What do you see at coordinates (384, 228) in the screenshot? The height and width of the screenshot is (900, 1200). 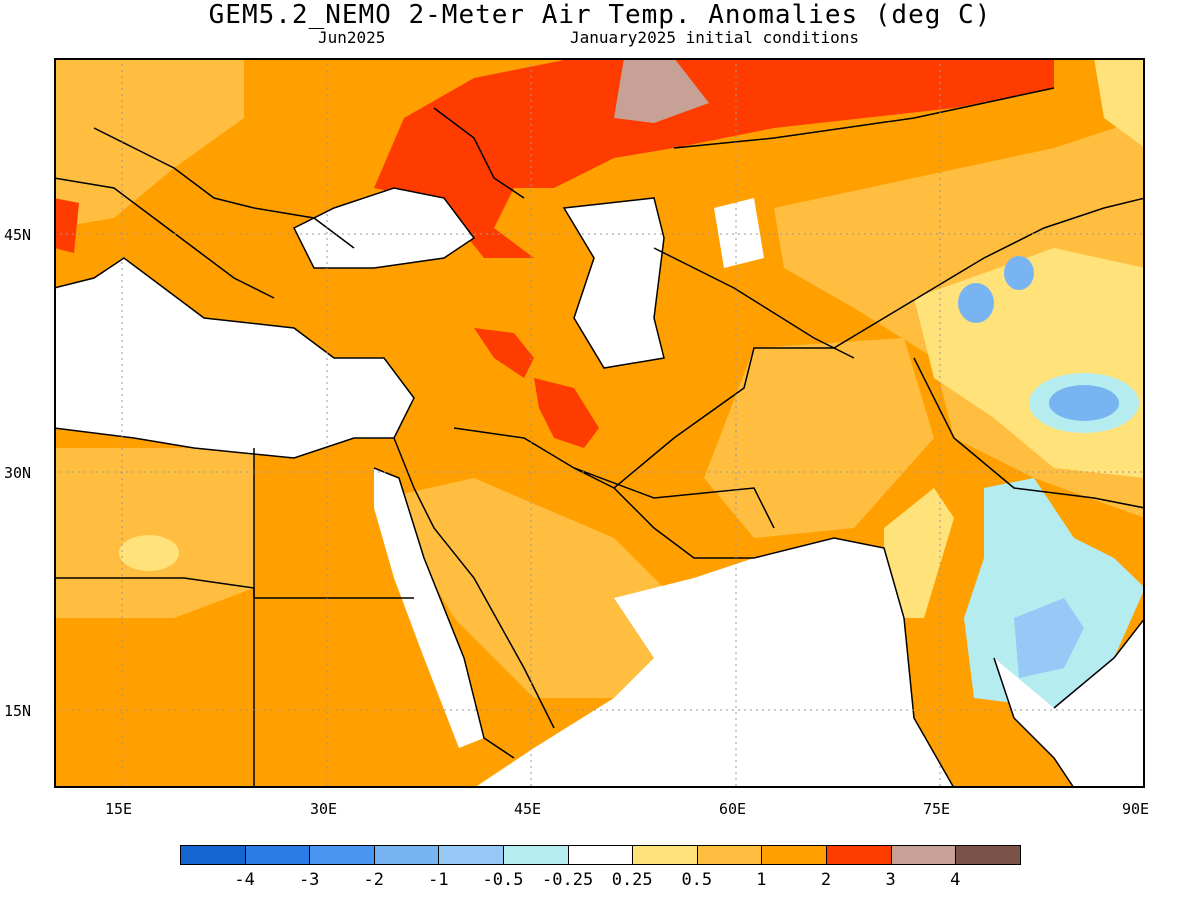 I see `black-sea` at bounding box center [384, 228].